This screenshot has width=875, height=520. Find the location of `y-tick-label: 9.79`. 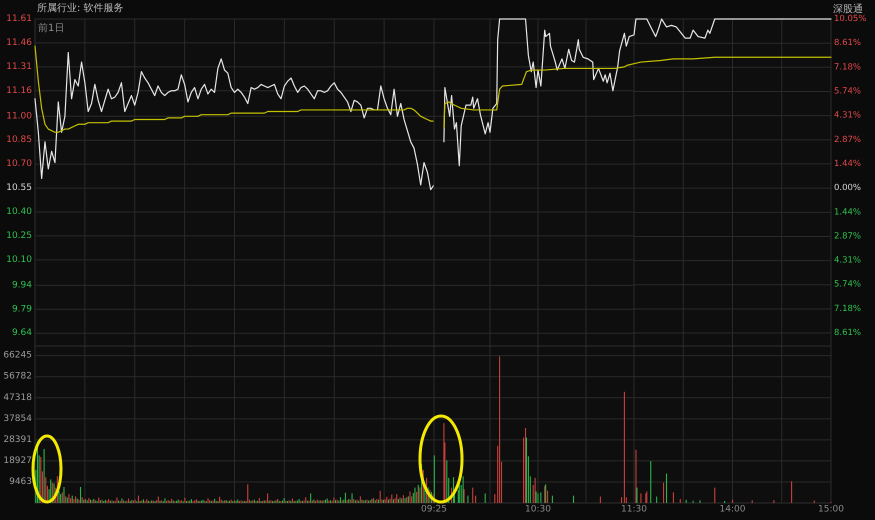

y-tick-label: 9.79 is located at coordinates (22, 309).